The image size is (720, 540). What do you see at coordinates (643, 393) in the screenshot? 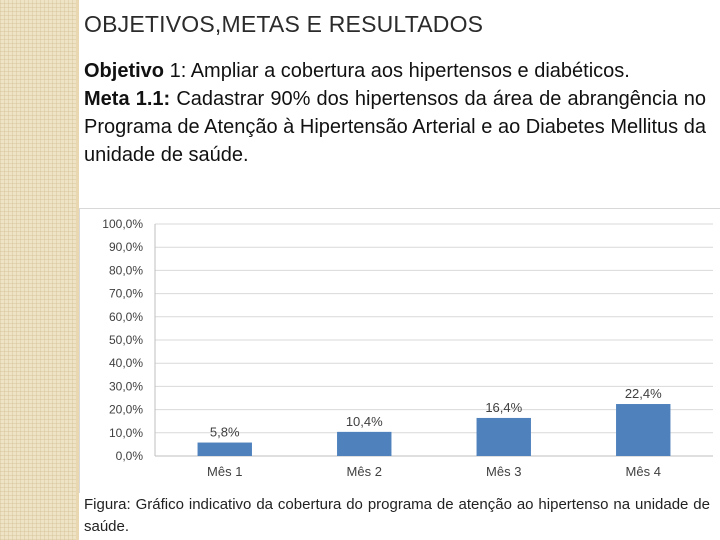
I see `data-label: 22,4%` at bounding box center [643, 393].